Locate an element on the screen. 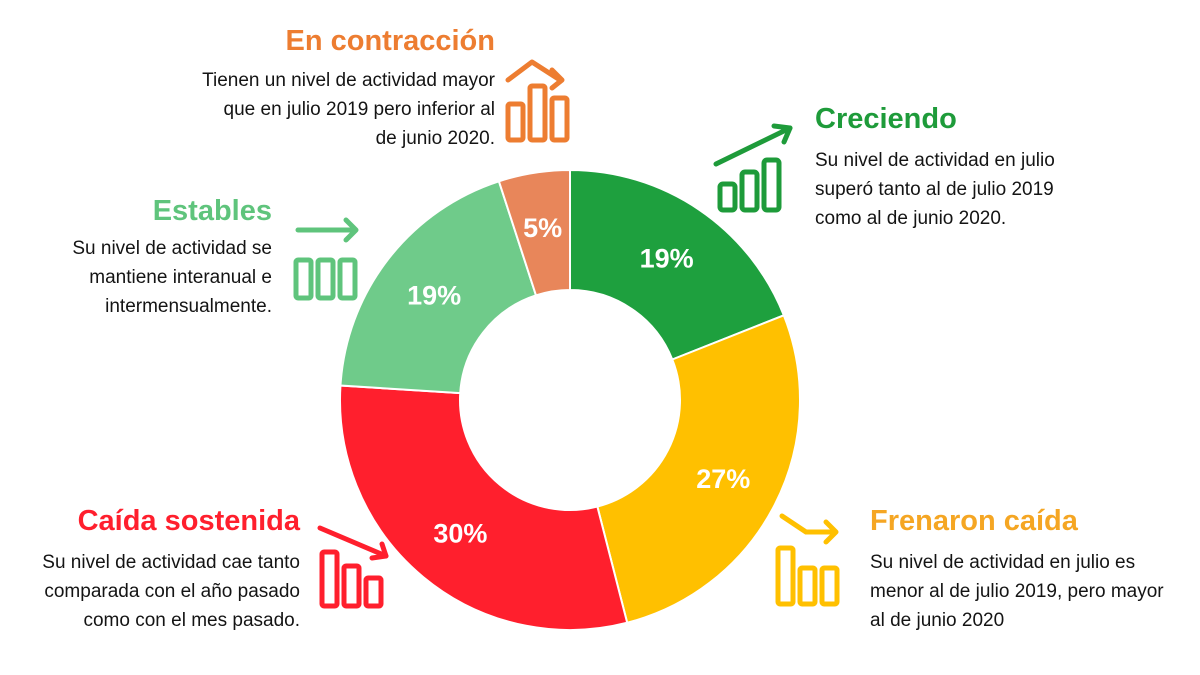 This screenshot has height=675, width=1200. category-title: En contracción is located at coordinates (390, 41).